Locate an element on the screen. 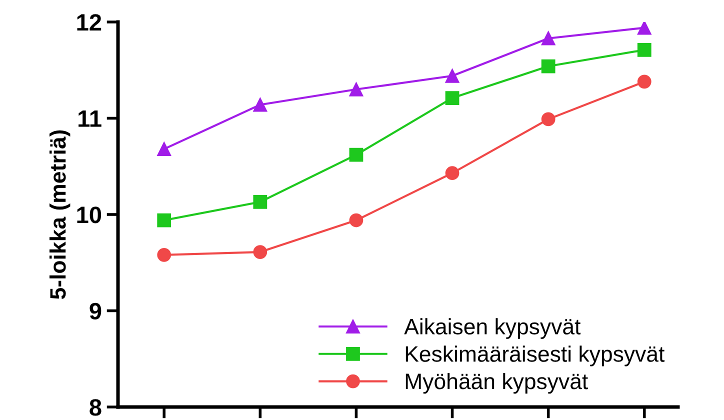  legend-label: Aikaisen kypsyvät is located at coordinates (492, 328).